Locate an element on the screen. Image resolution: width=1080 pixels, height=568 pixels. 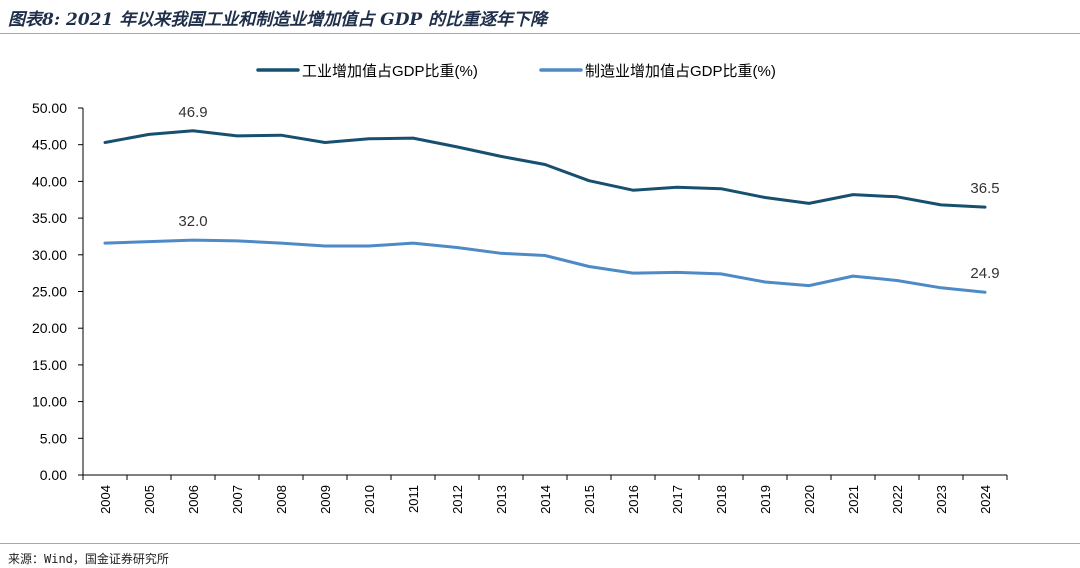
y-tick-label: 30.00 is located at coordinates (49, 255).